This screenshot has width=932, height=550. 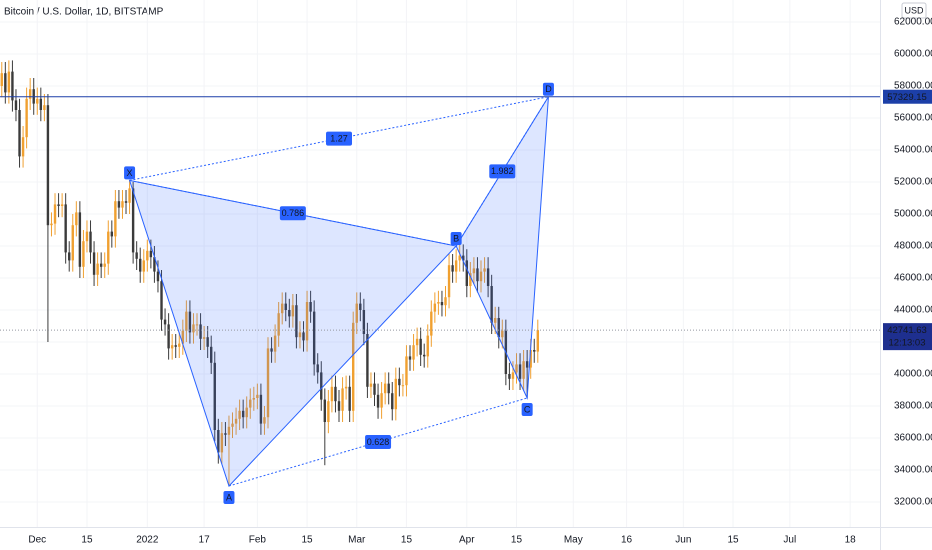 What do you see at coordinates (913, 214) in the screenshot?
I see `y-tick-label: 50000.00` at bounding box center [913, 214].